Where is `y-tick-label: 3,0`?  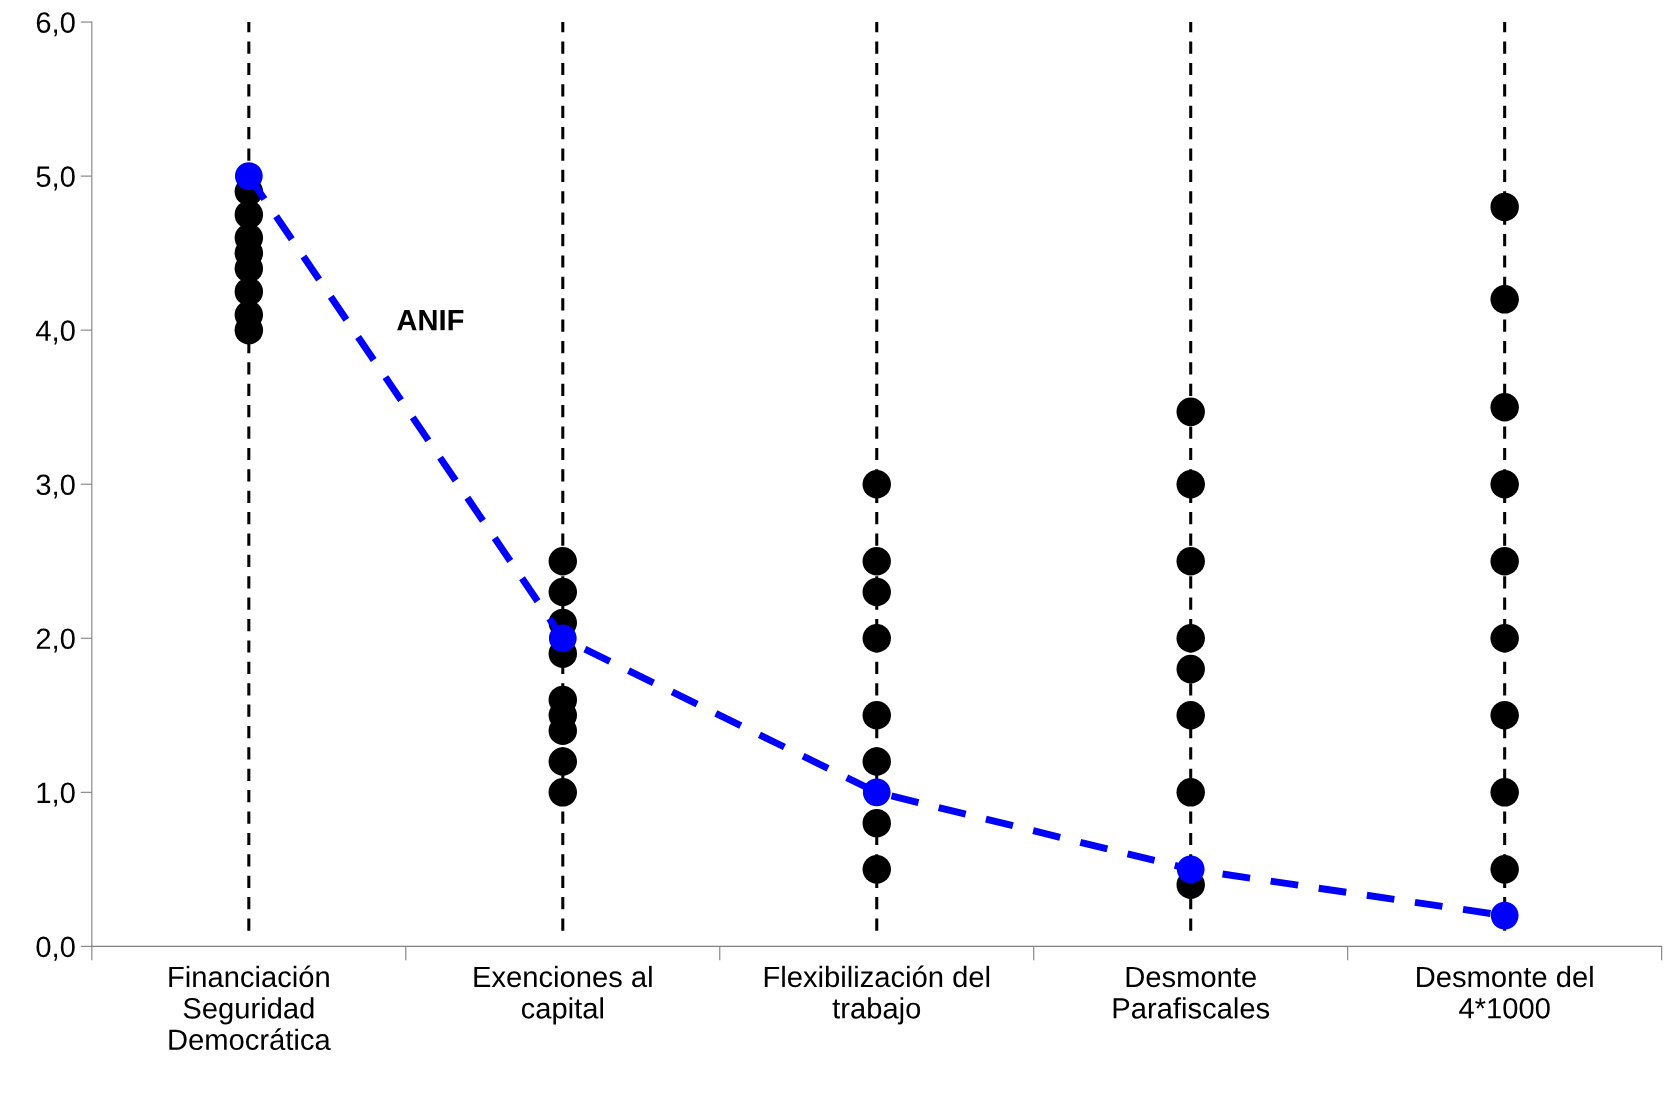 y-tick-label: 3,0 is located at coordinates (55, 486).